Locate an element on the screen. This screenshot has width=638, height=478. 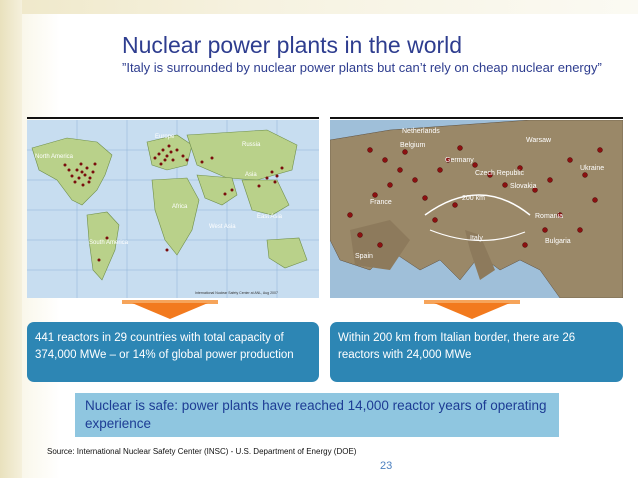
europe-label-belgium: Belgium is located at coordinates (412, 145).